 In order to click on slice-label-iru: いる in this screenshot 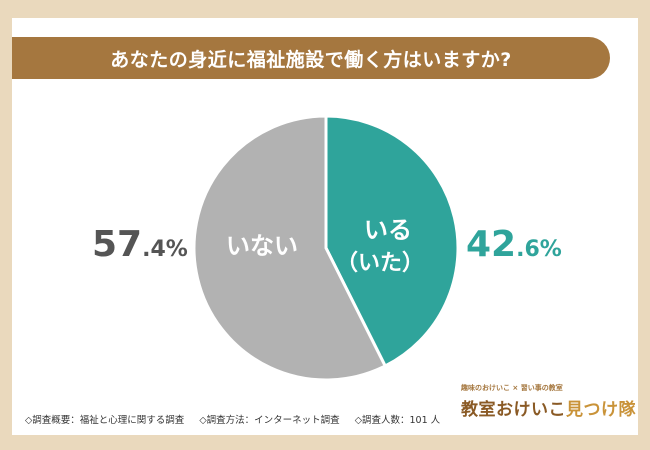, I will do `click(388, 230)`.